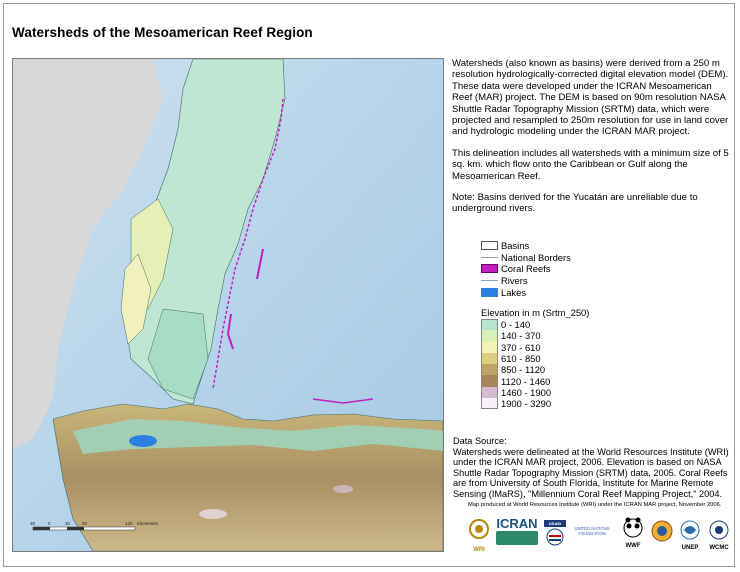 This screenshot has width=740, height=572. I want to click on icran-logo: ICRAN, so click(517, 530).